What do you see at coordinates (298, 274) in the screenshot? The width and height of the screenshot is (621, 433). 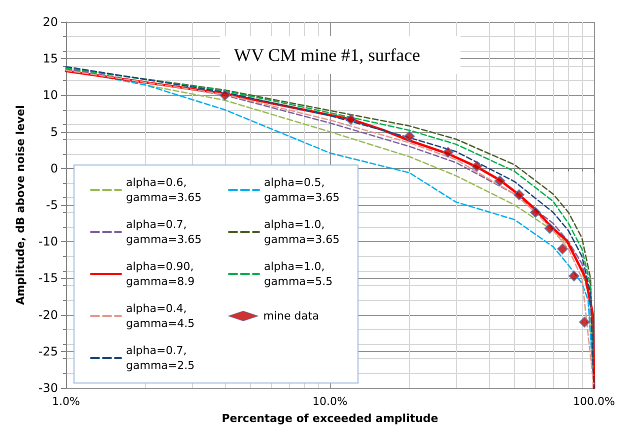 I see `legend-label: alpha=1.0, gamma=5.5` at bounding box center [298, 274].